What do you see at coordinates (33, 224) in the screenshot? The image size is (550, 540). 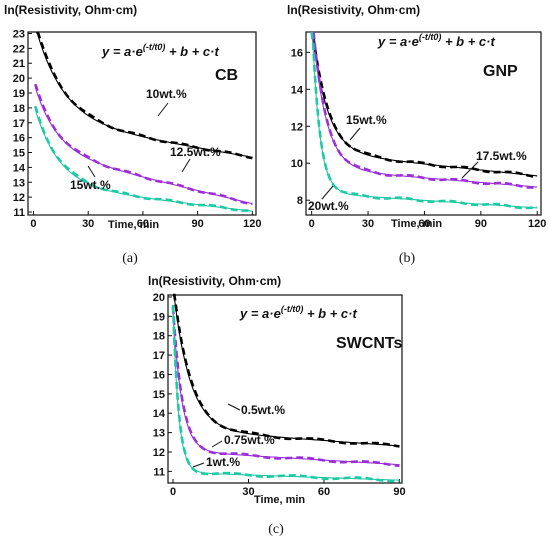 I see `xtick-label-a-0: 0` at bounding box center [33, 224].